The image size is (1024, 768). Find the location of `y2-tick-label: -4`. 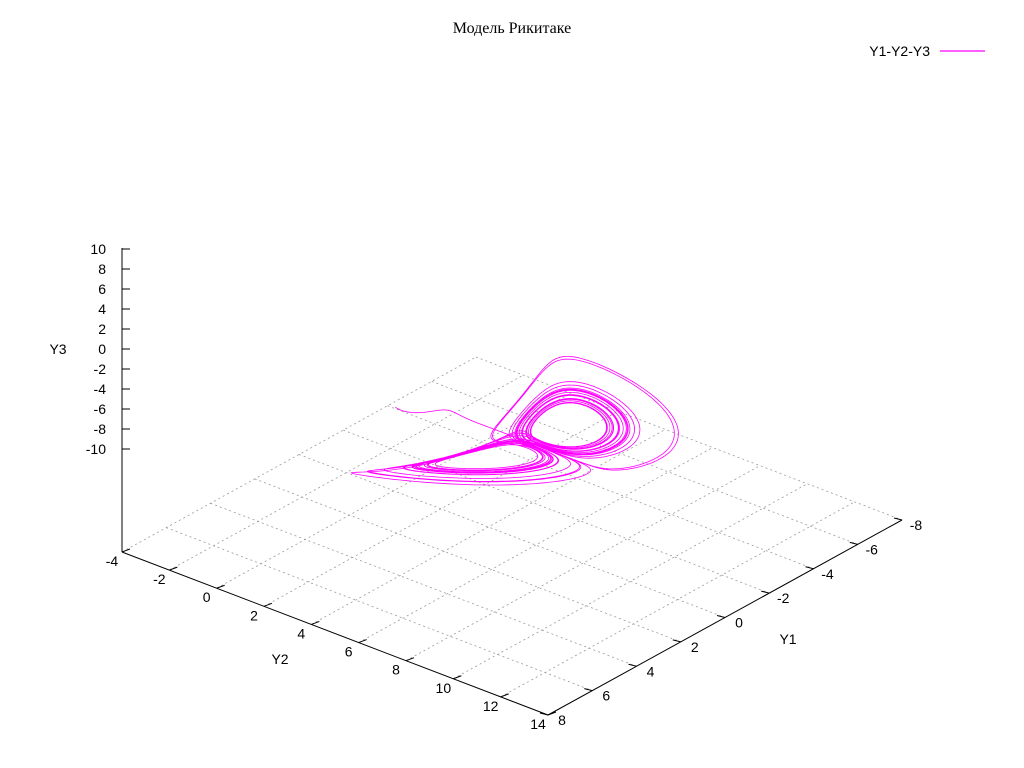

y2-tick-label: -4 is located at coordinates (112, 561).